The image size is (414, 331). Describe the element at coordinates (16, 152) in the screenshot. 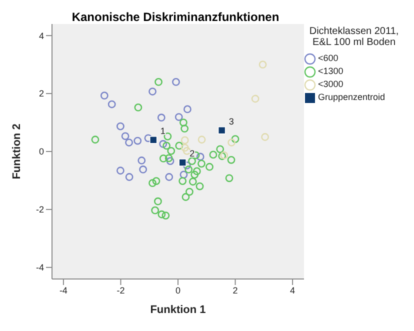

I see `y-axis-title: Funktion 2` at that location.